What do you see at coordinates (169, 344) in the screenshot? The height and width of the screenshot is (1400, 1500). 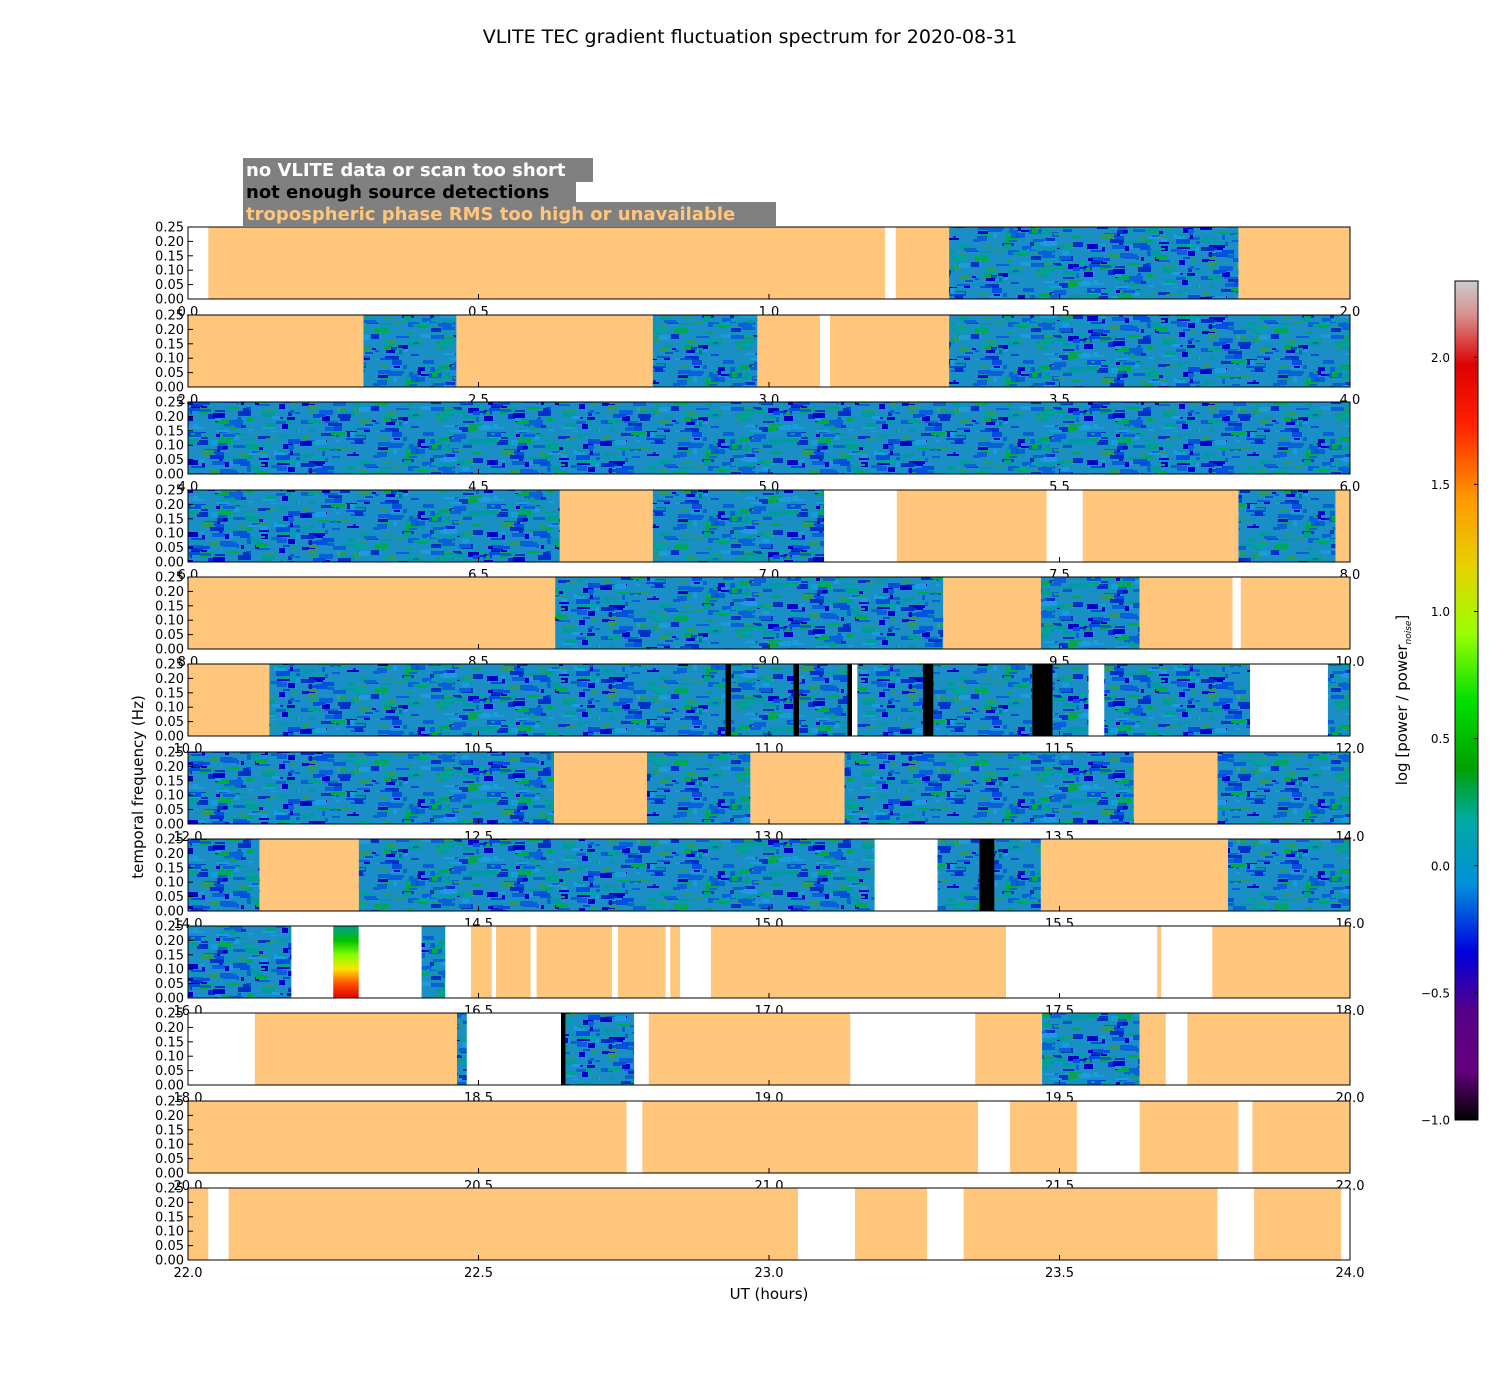 I see `panel-2-ytick-label: 0.15` at bounding box center [169, 344].